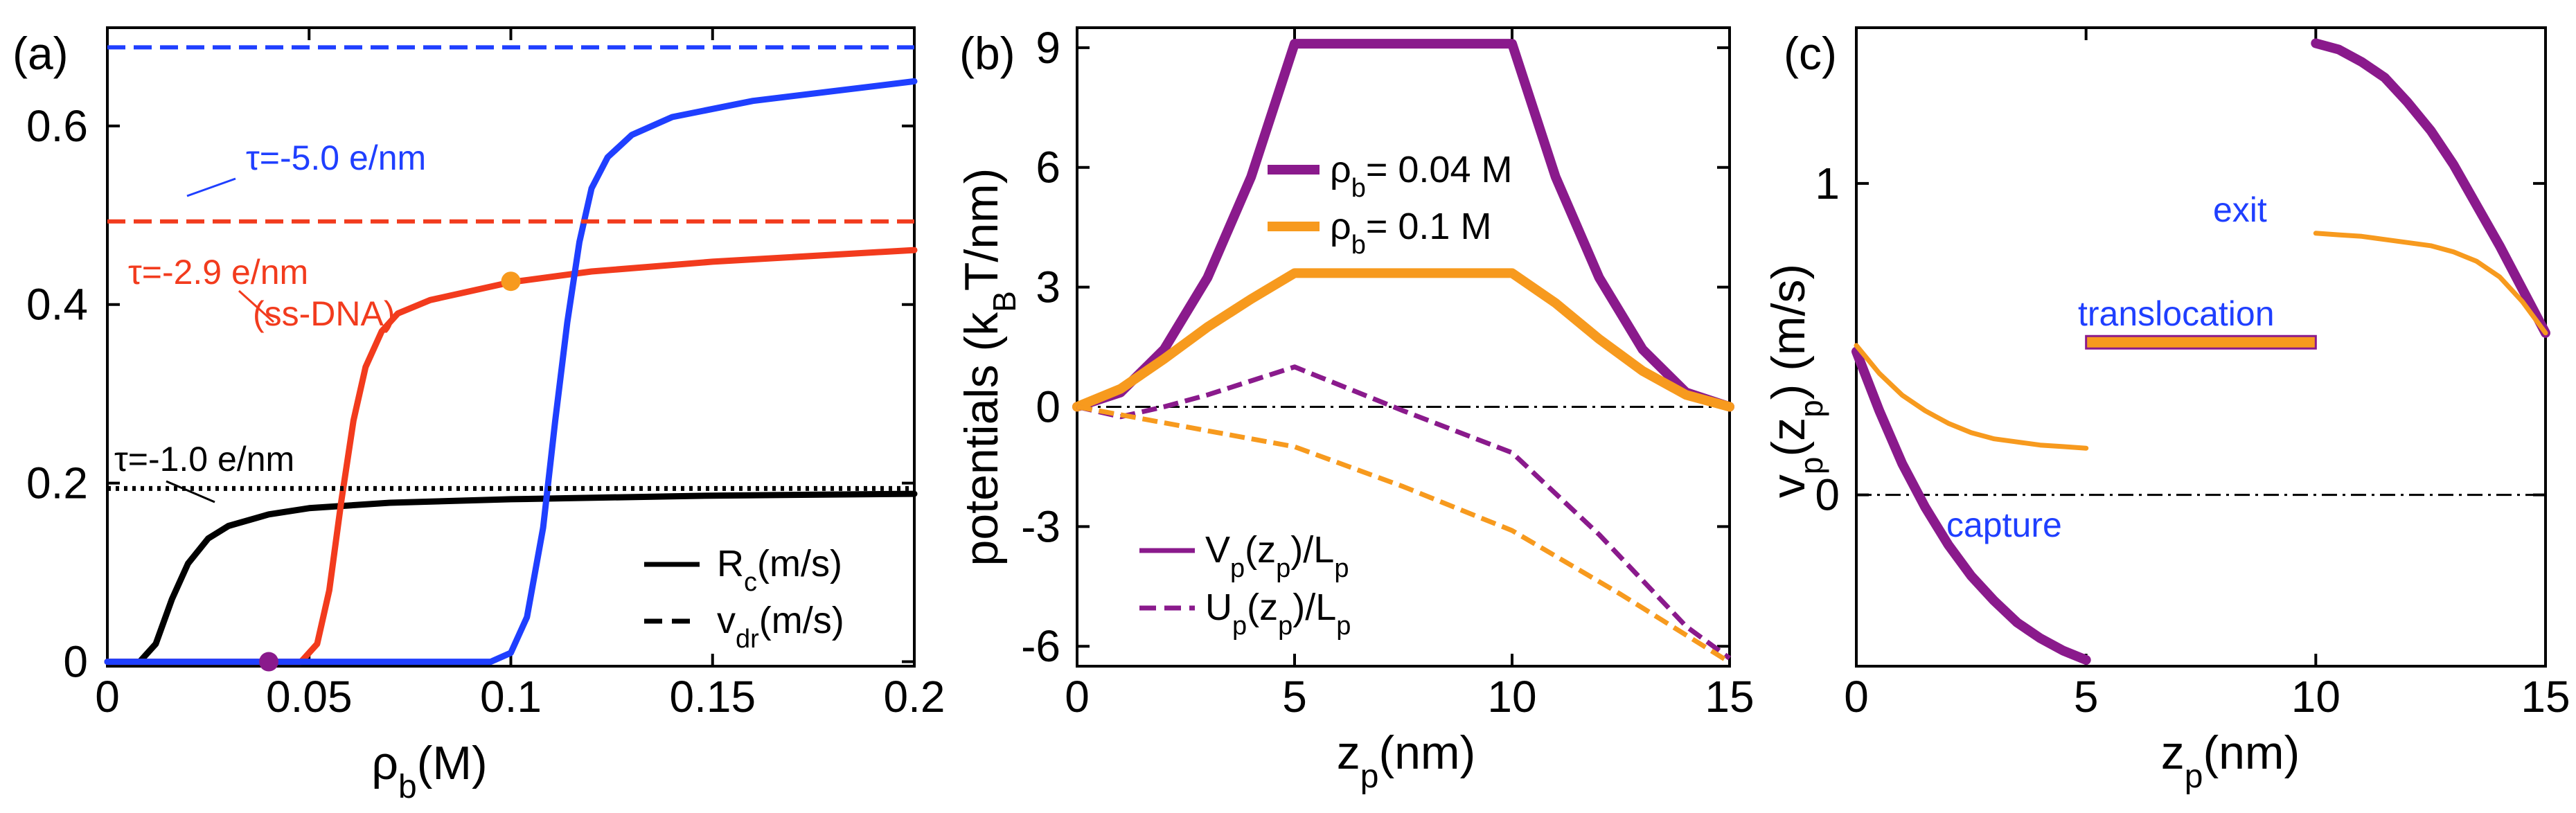  What do you see at coordinates (1245, 585) in the screenshot?
I see `panel-b-legend-bottom: Vp(zp)/Lp Up(zp)/Lp` at bounding box center [1245, 585].